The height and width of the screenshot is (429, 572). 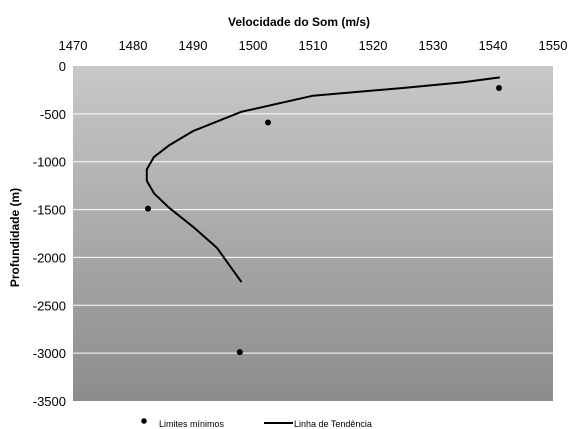 What do you see at coordinates (49, 353) in the screenshot?
I see `y-tick-label: -3000` at bounding box center [49, 353].